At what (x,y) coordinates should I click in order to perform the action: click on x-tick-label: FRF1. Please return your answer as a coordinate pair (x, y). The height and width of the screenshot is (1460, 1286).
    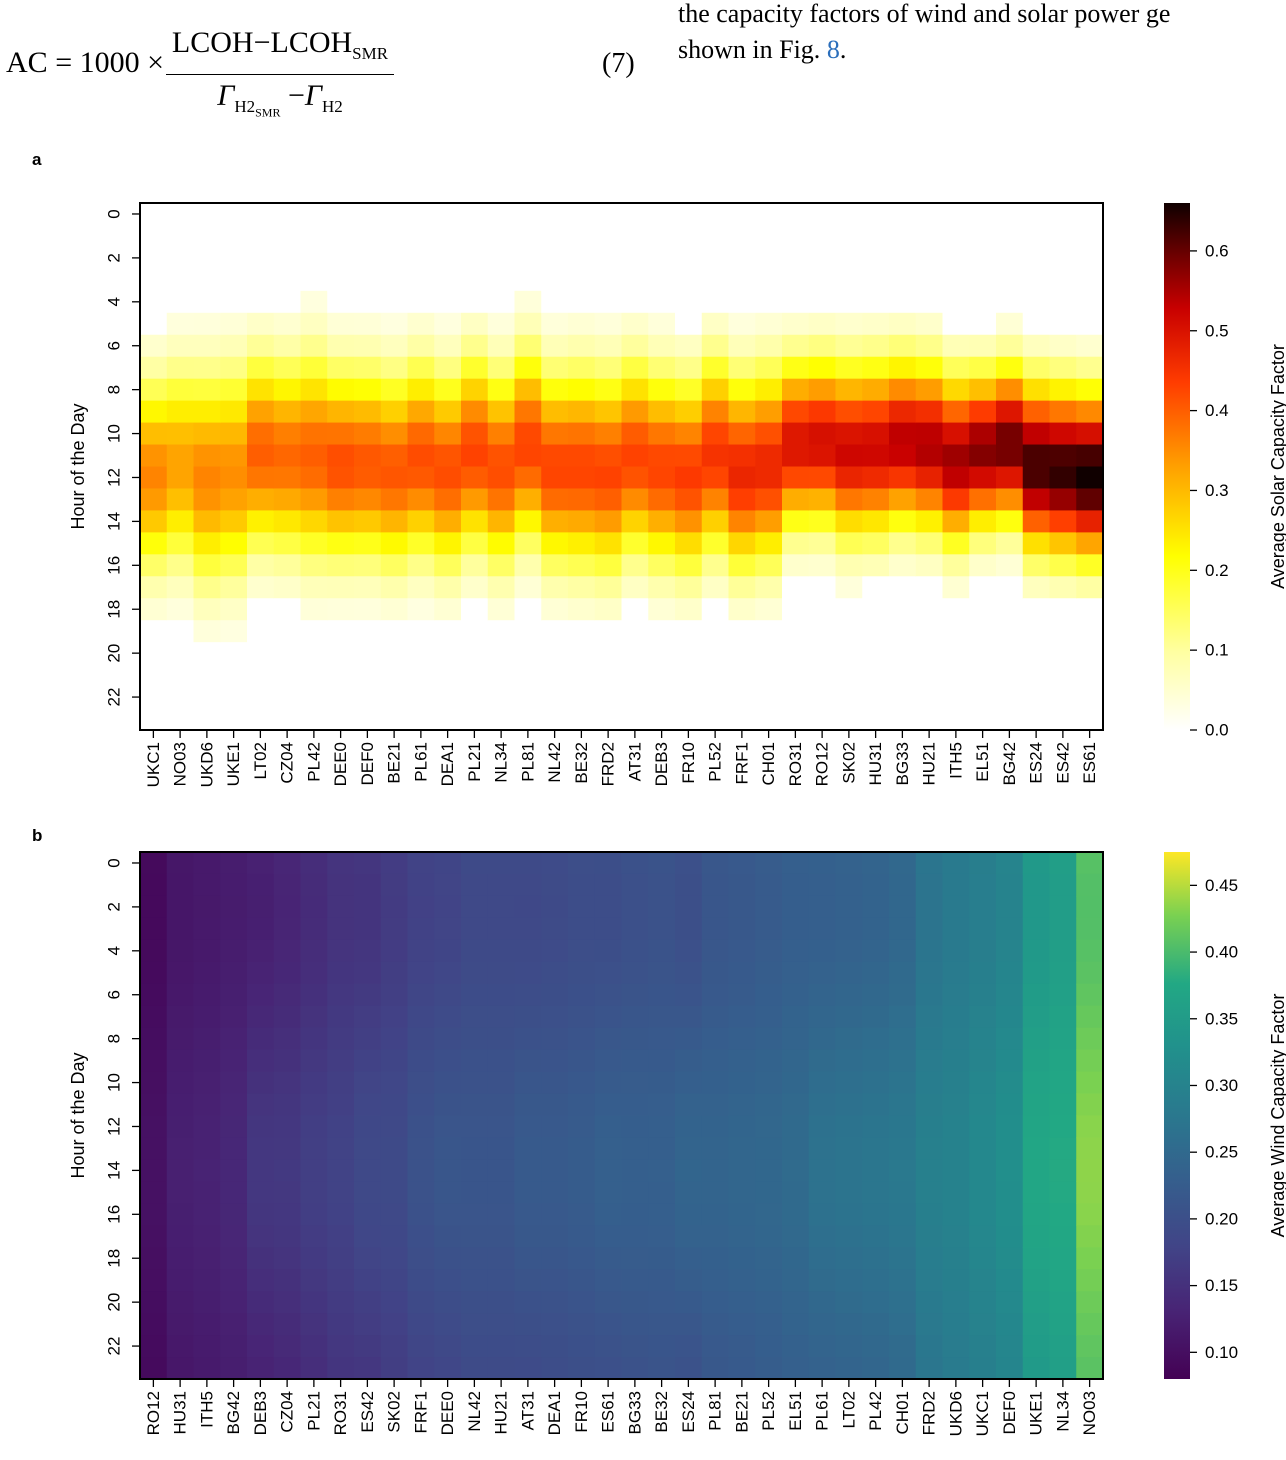
    Looking at the image, I should click on (420, 1412).